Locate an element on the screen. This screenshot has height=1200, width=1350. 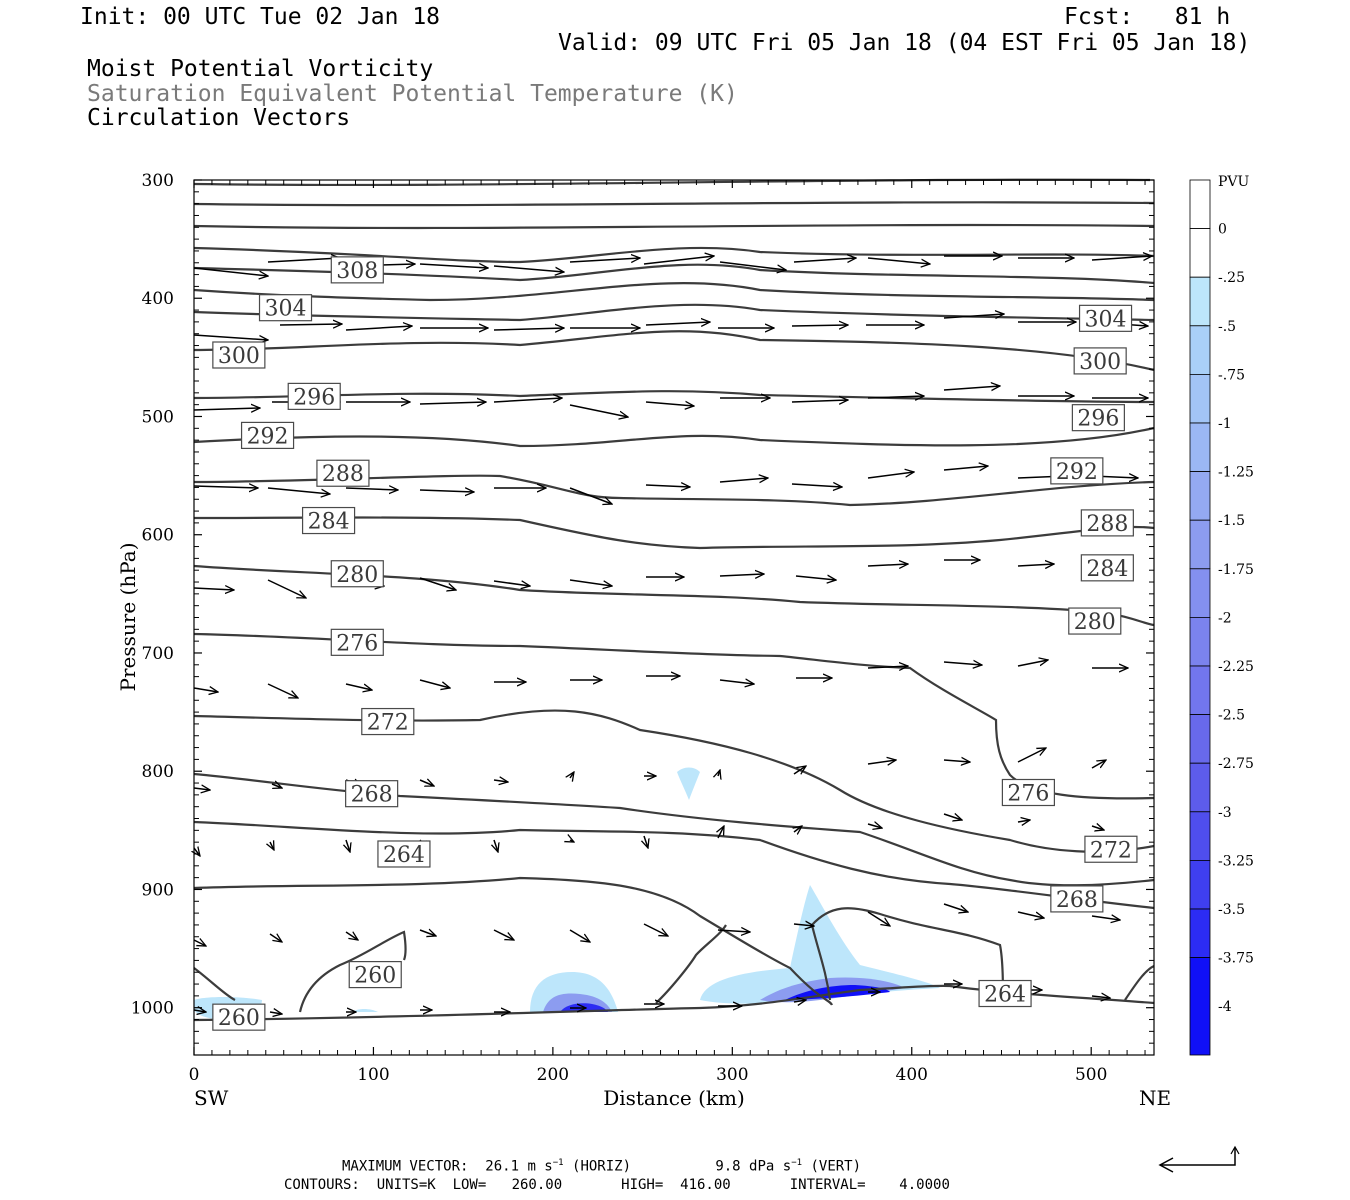
contour-label-17: 272 is located at coordinates (388, 721).